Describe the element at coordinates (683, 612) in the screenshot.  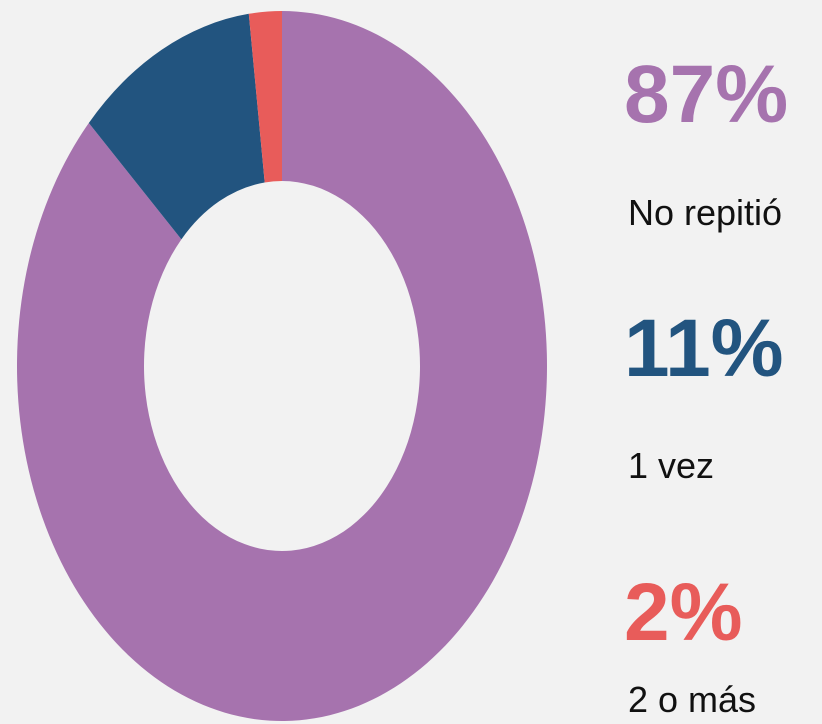
I see `legend-value: 2%` at that location.